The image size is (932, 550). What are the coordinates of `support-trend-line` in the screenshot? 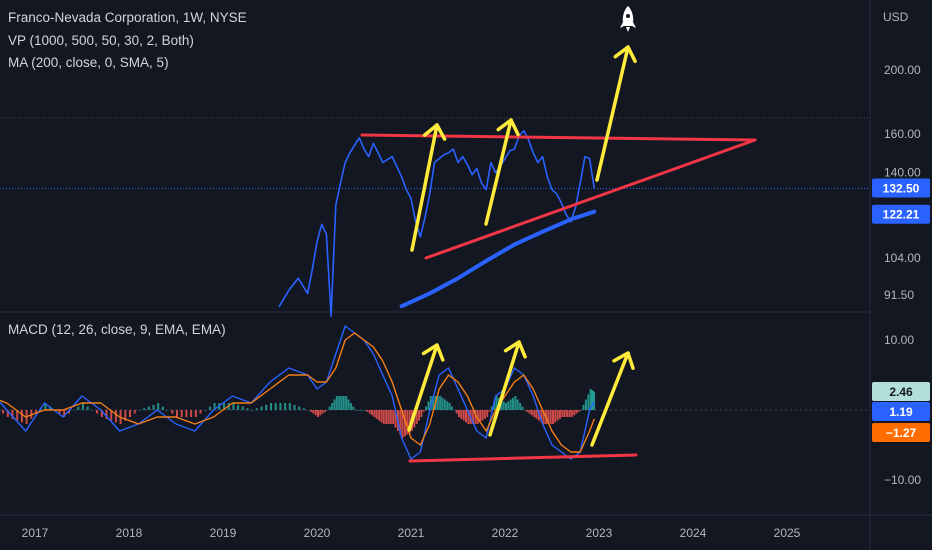 It's located at (590, 199).